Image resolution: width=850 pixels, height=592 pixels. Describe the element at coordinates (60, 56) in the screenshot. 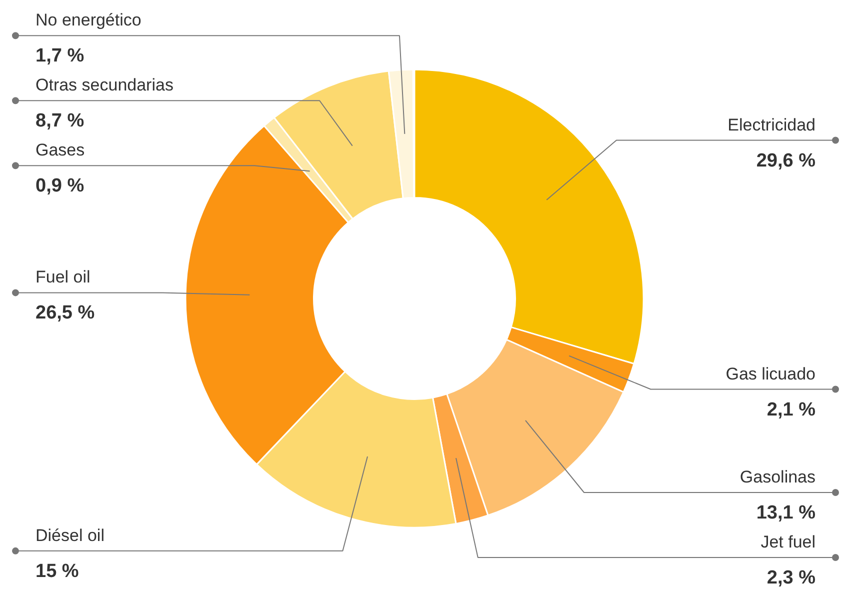

I see `data-label: 1,7 %` at that location.